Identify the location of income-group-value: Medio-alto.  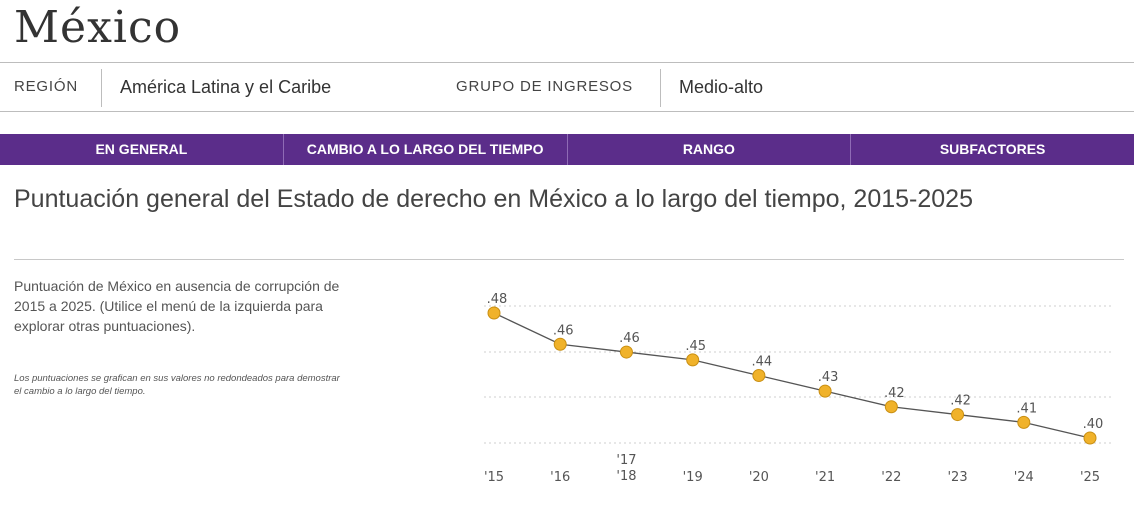
(721, 87).